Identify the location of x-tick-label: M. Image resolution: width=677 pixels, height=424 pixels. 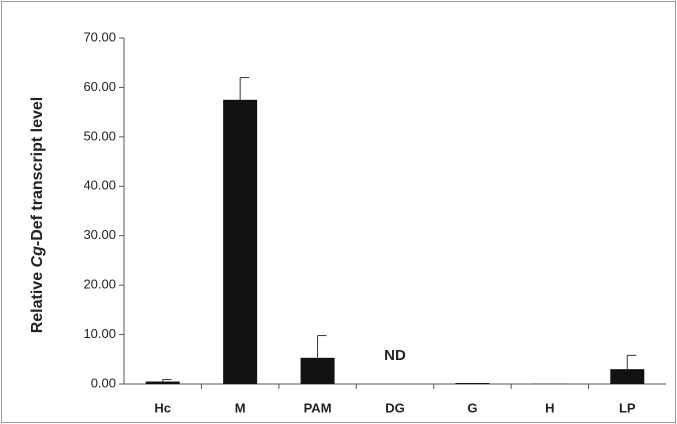
(240, 407).